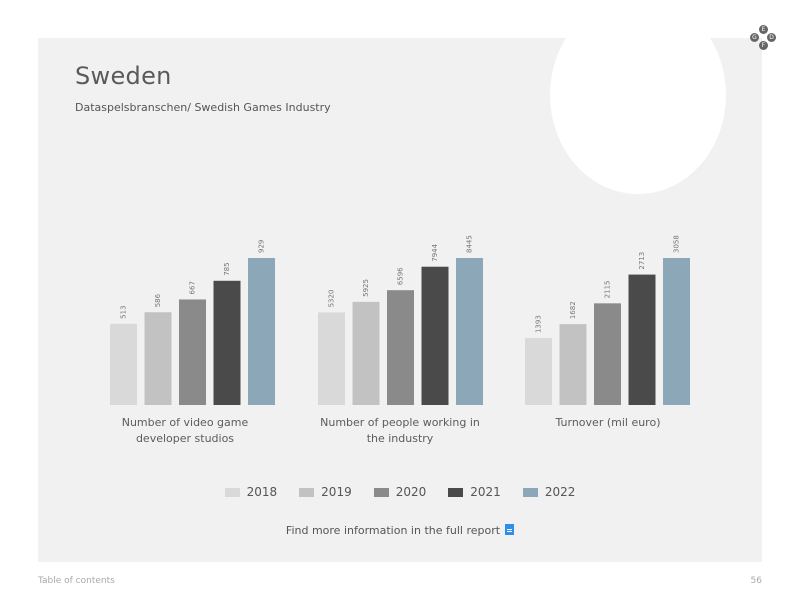  I want to click on bar-0-2019, so click(158, 358).